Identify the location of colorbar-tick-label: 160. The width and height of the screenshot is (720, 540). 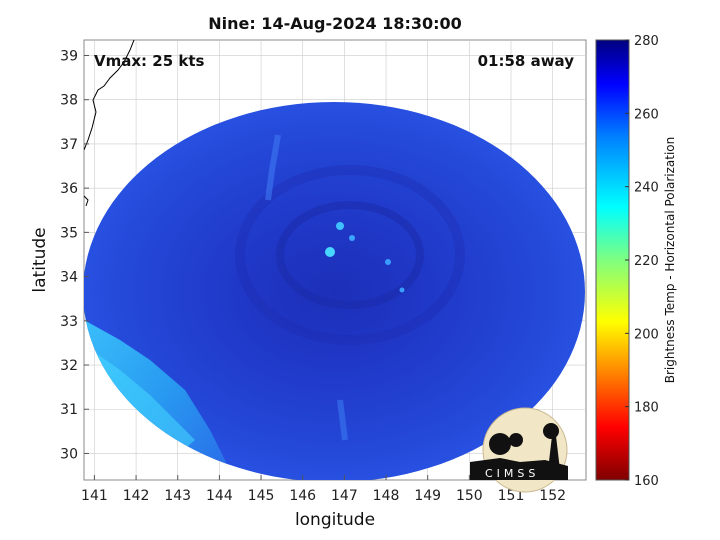
(646, 481).